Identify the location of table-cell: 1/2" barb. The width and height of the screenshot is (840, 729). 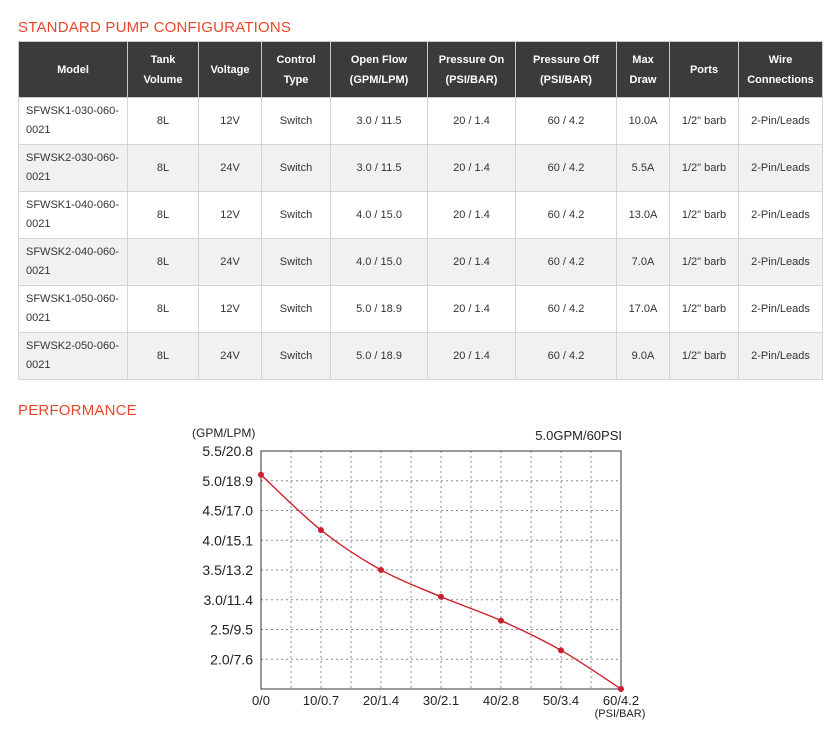
(704, 121).